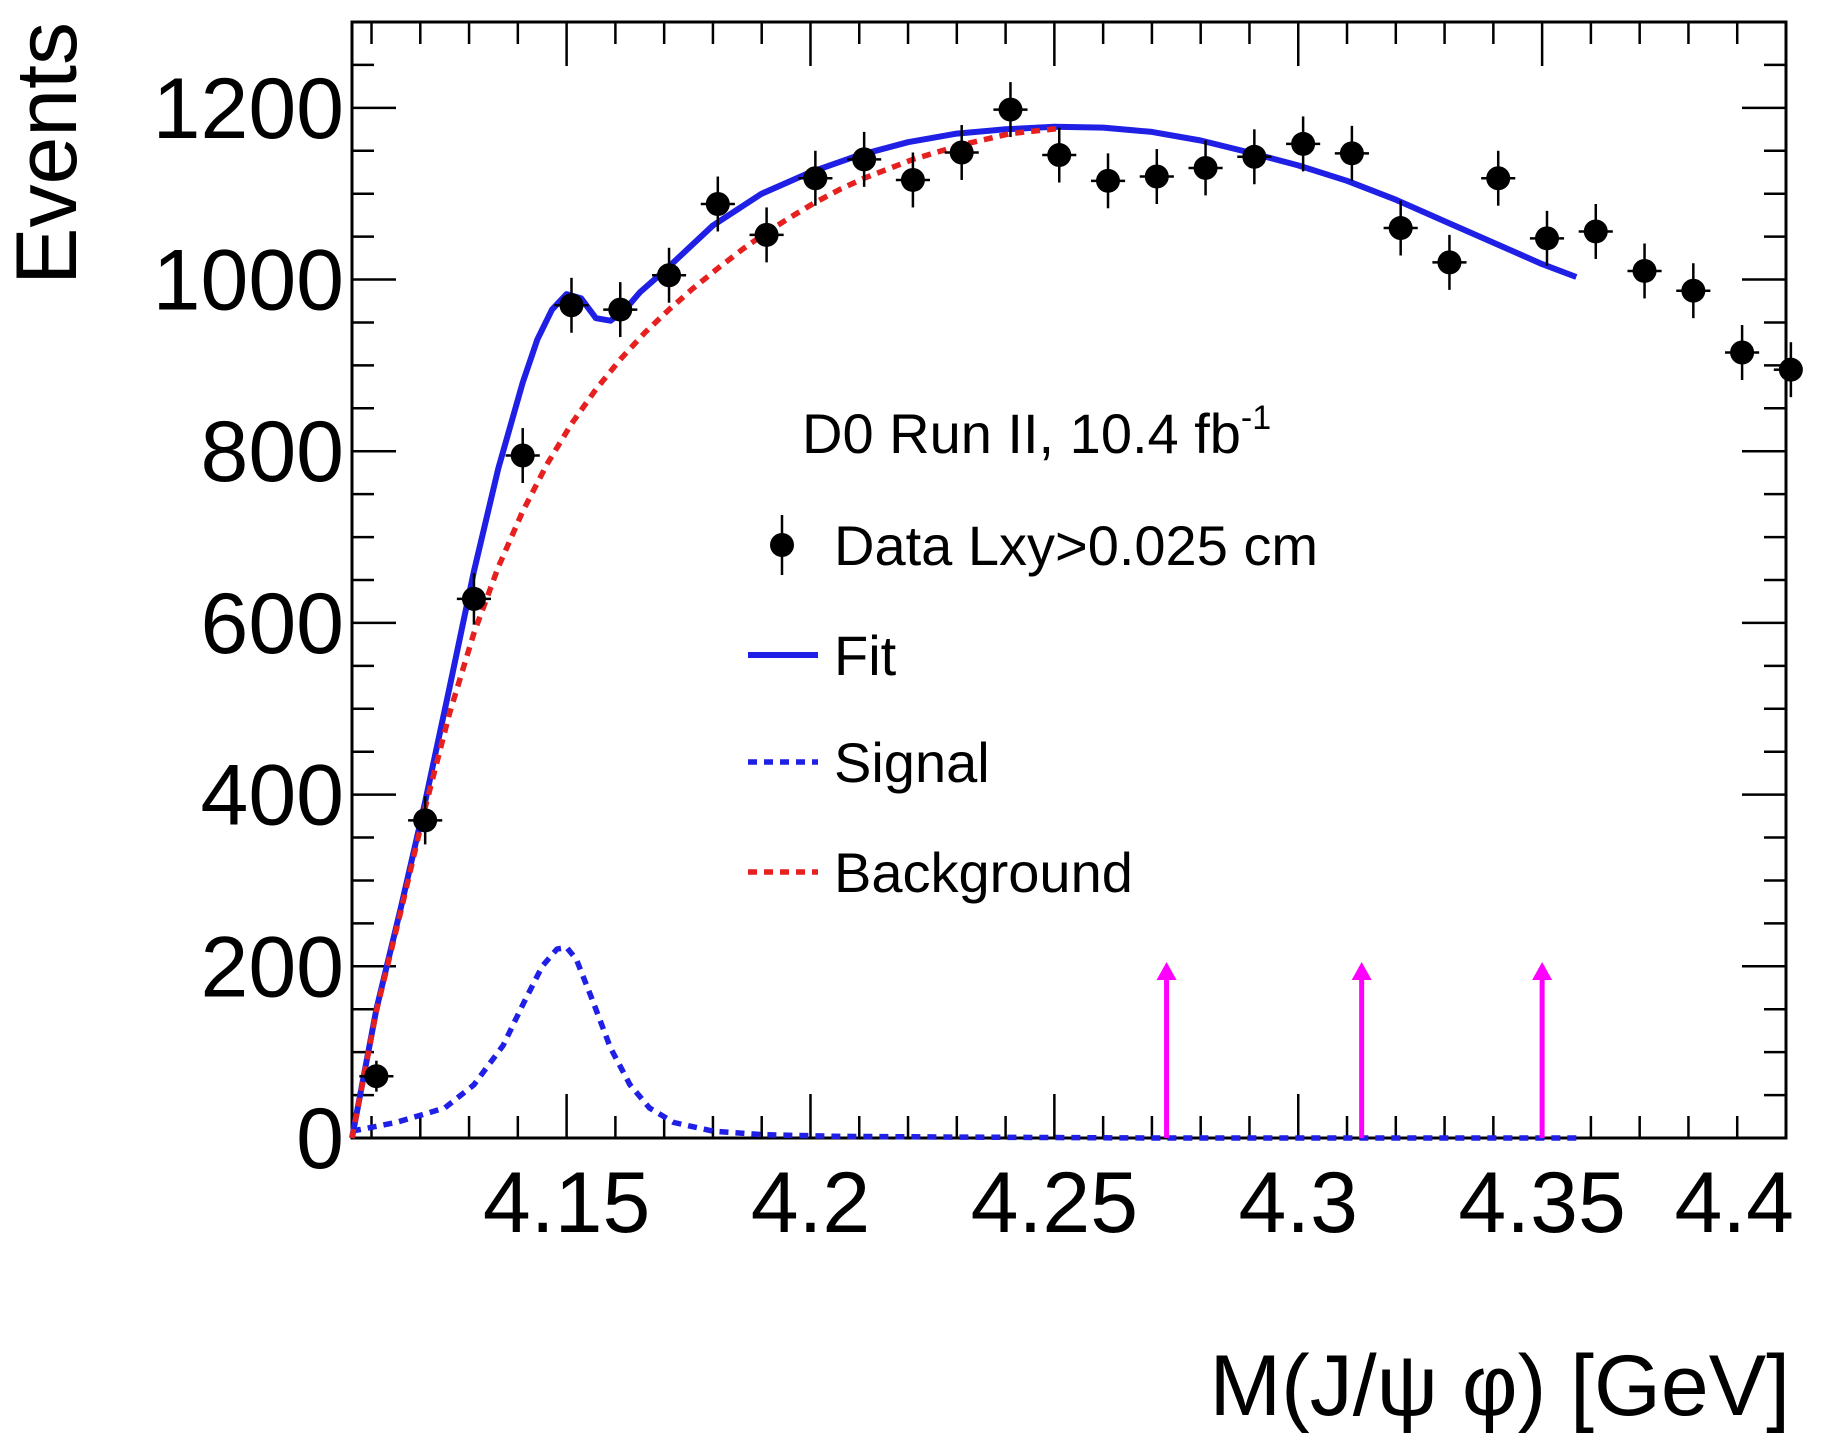  Describe the element at coordinates (1021, 433) in the screenshot. I see `chart-title-main: D0 Run II, 10.4 fb` at that location.